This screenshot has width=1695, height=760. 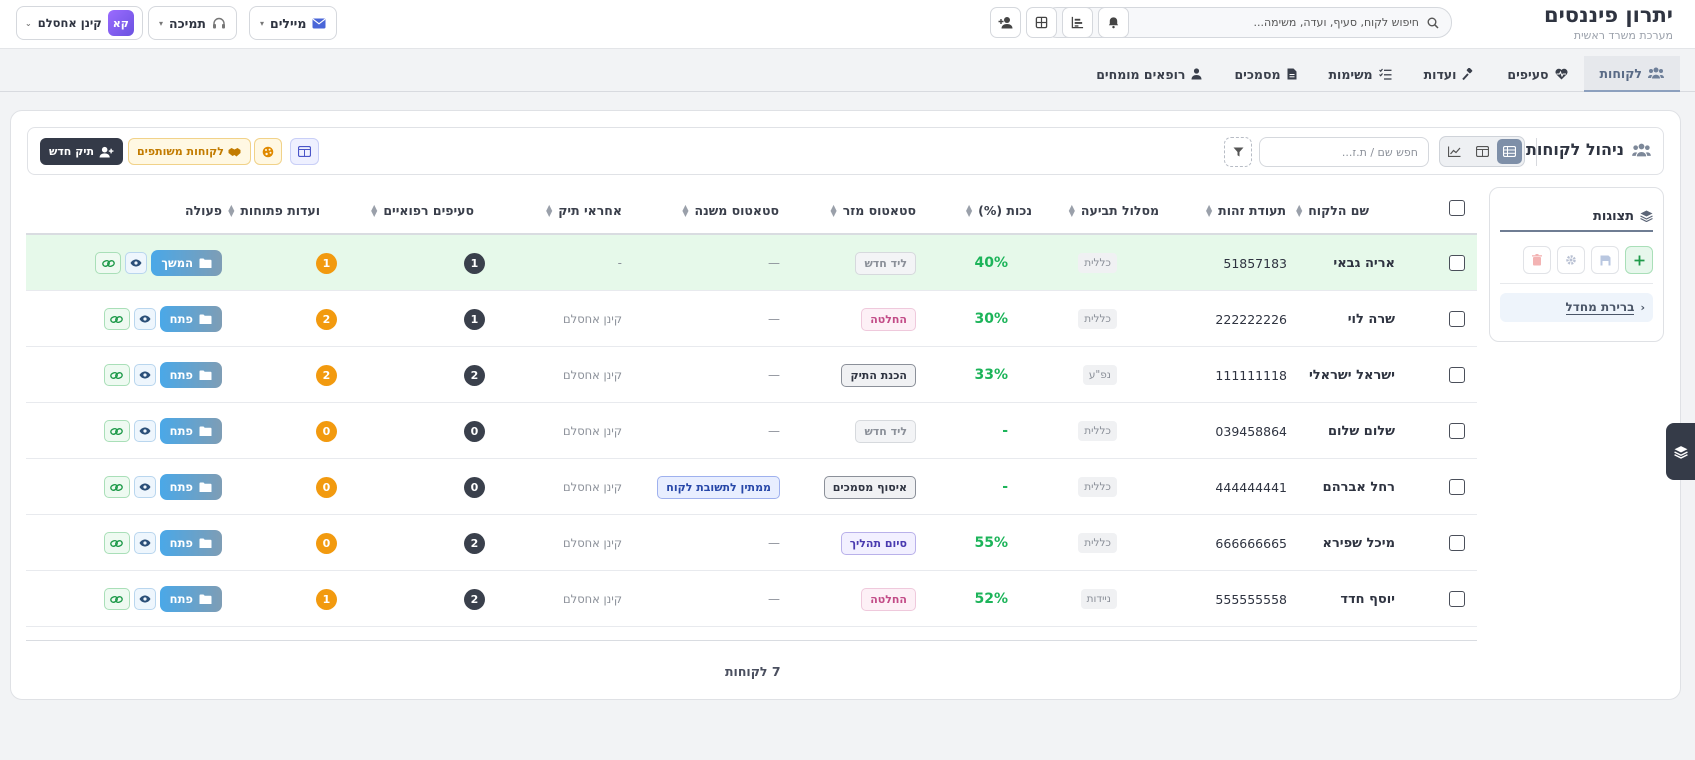 What do you see at coordinates (189, 151) in the screenshot?
I see `shared-clients-button: לקוחות משותפים` at bounding box center [189, 151].